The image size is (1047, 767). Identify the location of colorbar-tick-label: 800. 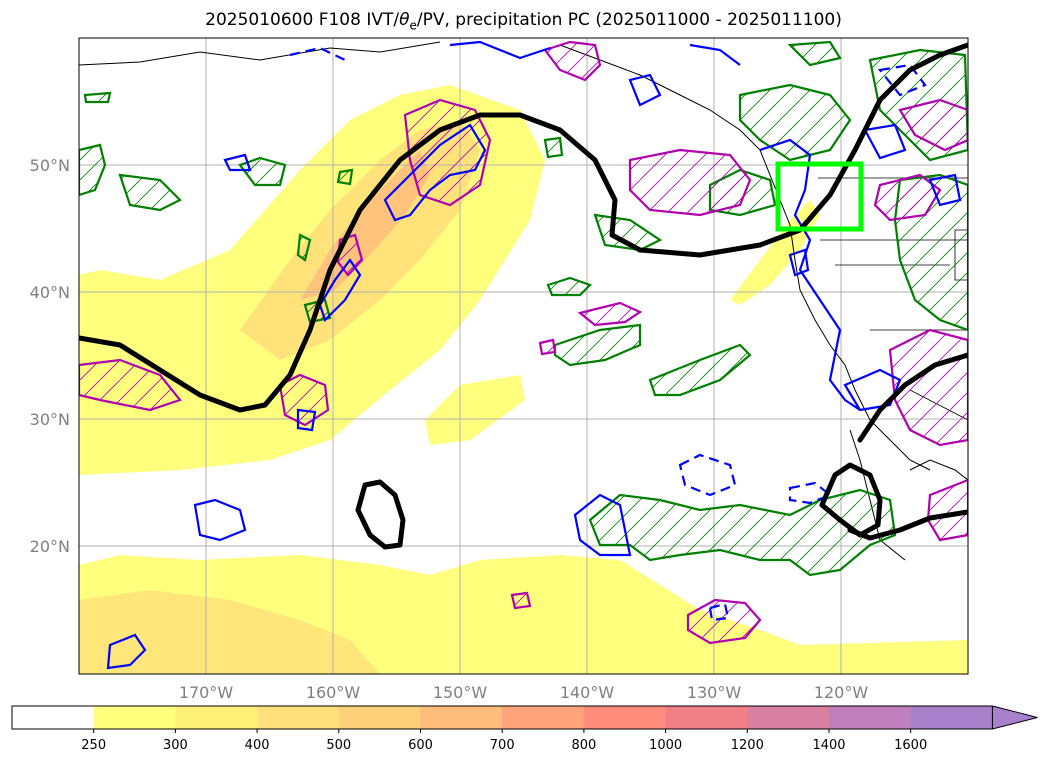
(583, 745).